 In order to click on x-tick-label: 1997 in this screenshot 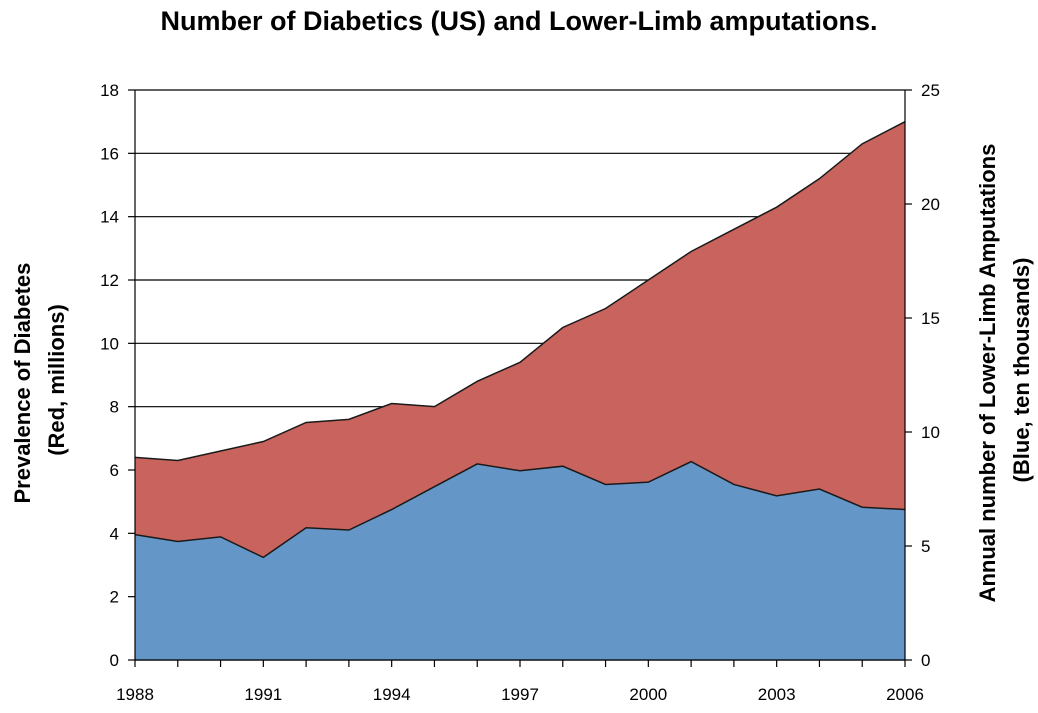, I will do `click(520, 694)`.